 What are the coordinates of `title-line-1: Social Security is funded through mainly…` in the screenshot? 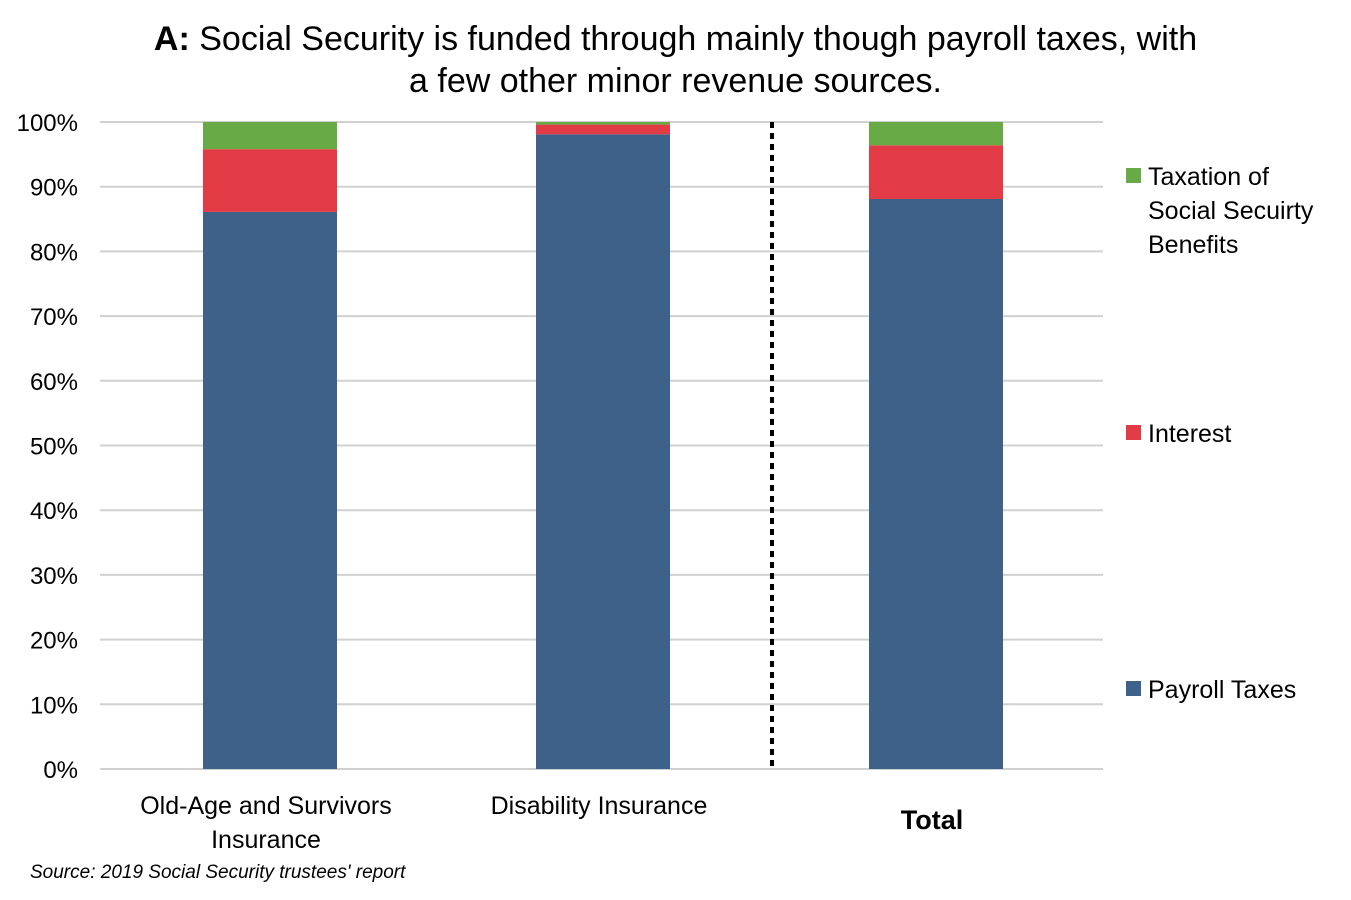 It's located at (698, 39).